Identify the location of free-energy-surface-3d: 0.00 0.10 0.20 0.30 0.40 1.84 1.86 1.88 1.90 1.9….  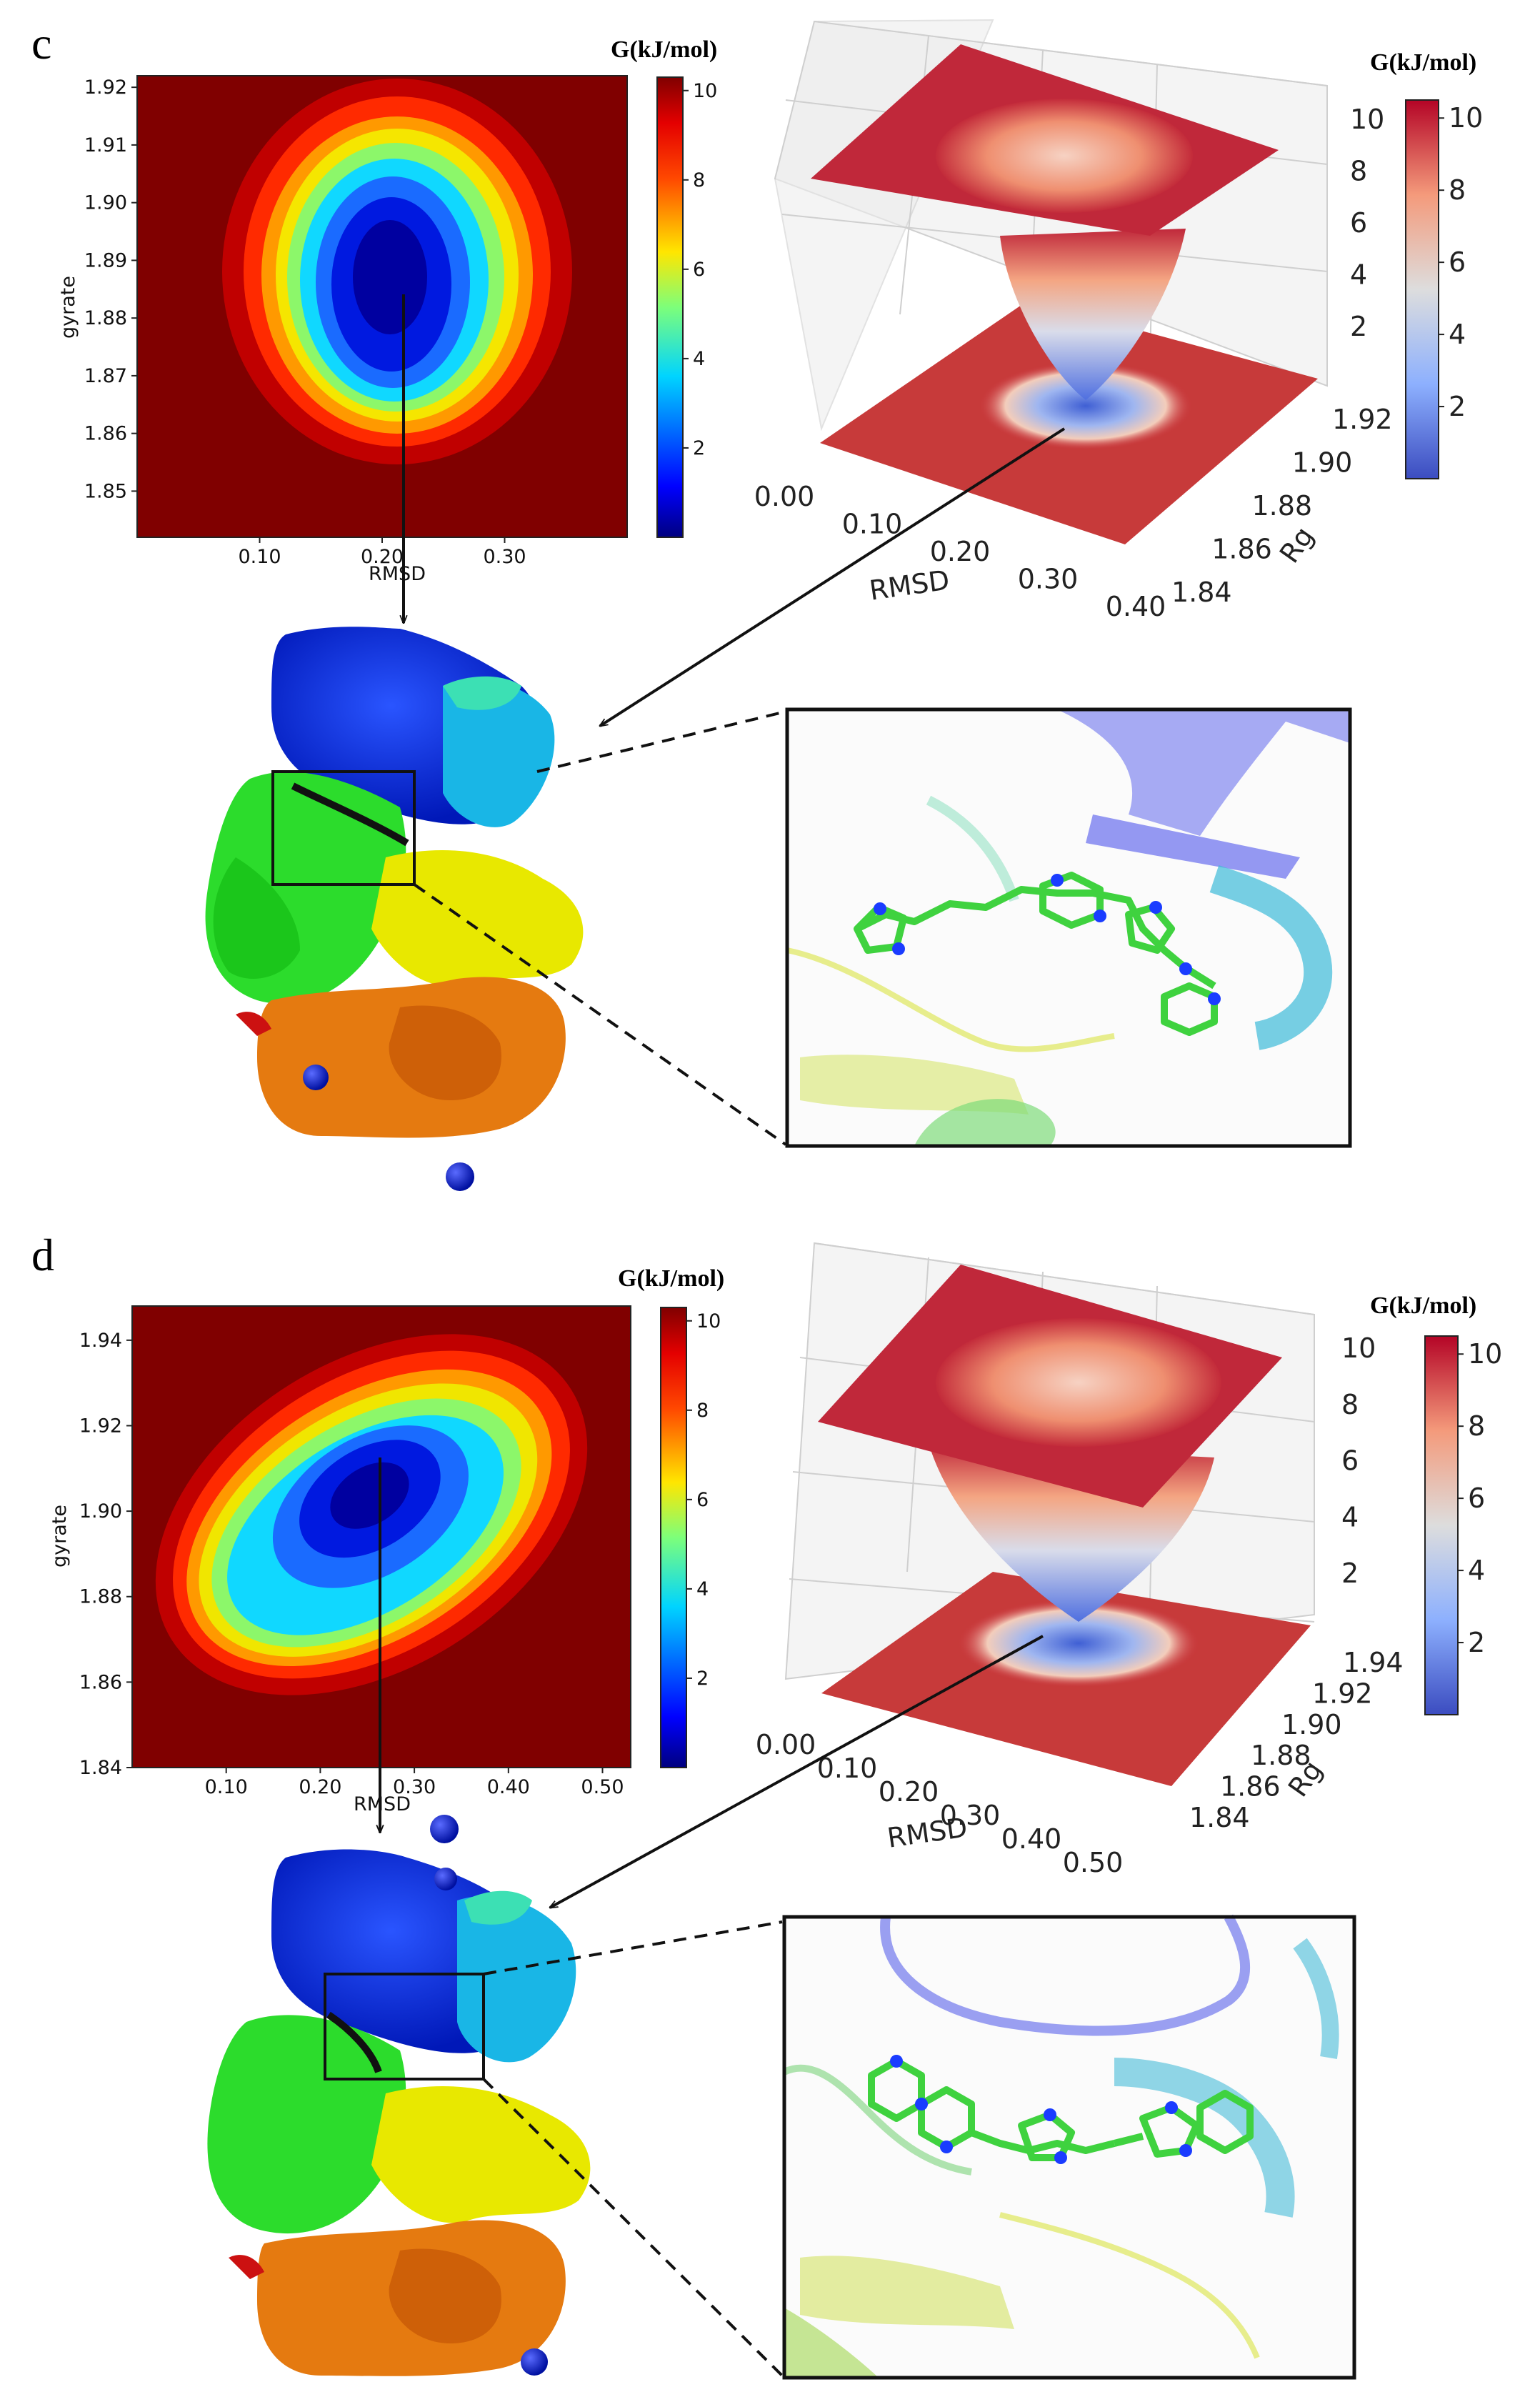
(1073, 320).